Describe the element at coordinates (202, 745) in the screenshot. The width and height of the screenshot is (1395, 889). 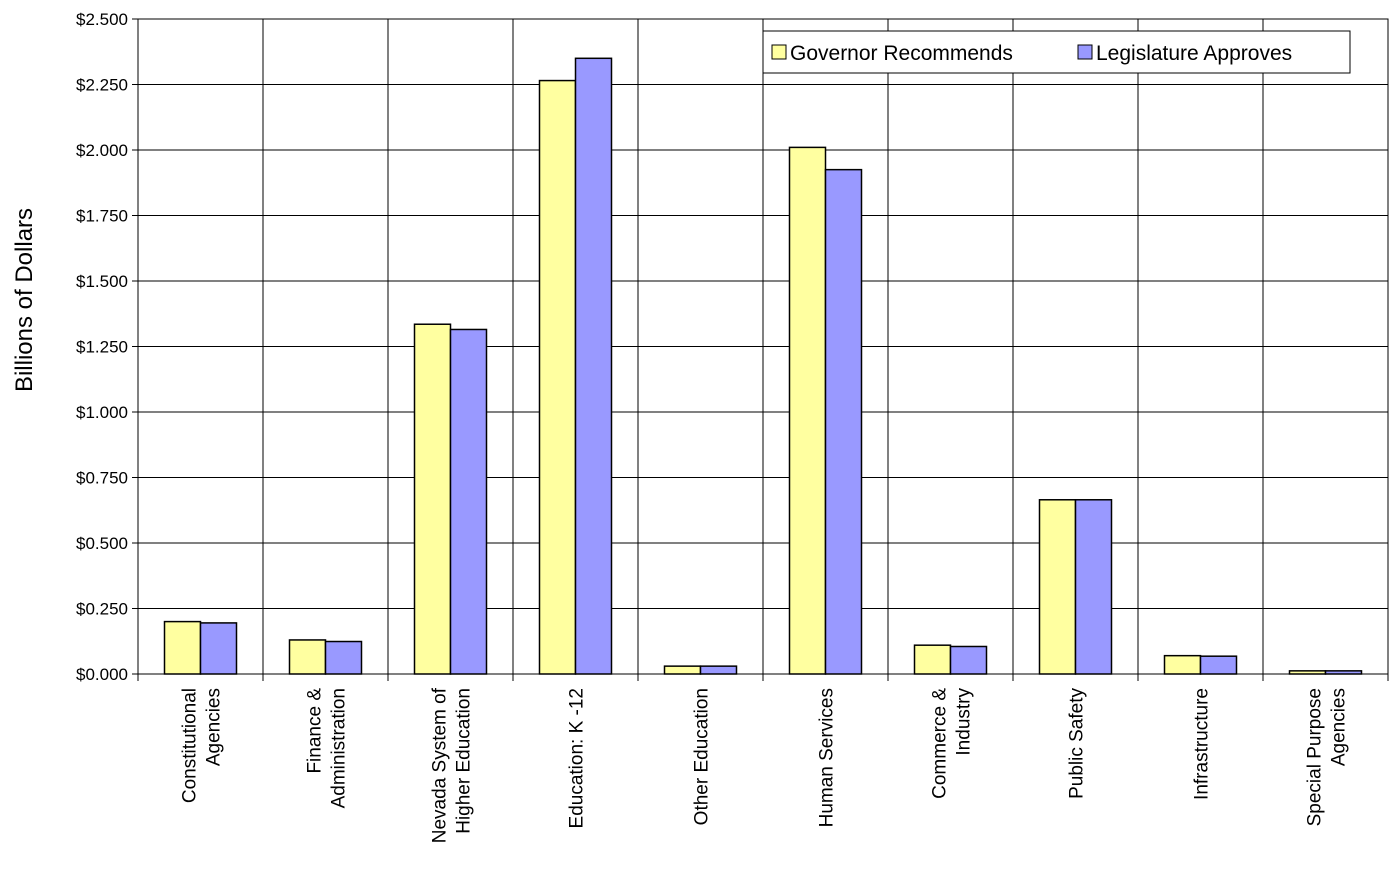
I see `x-tick-label: Constitutional Agencies` at that location.